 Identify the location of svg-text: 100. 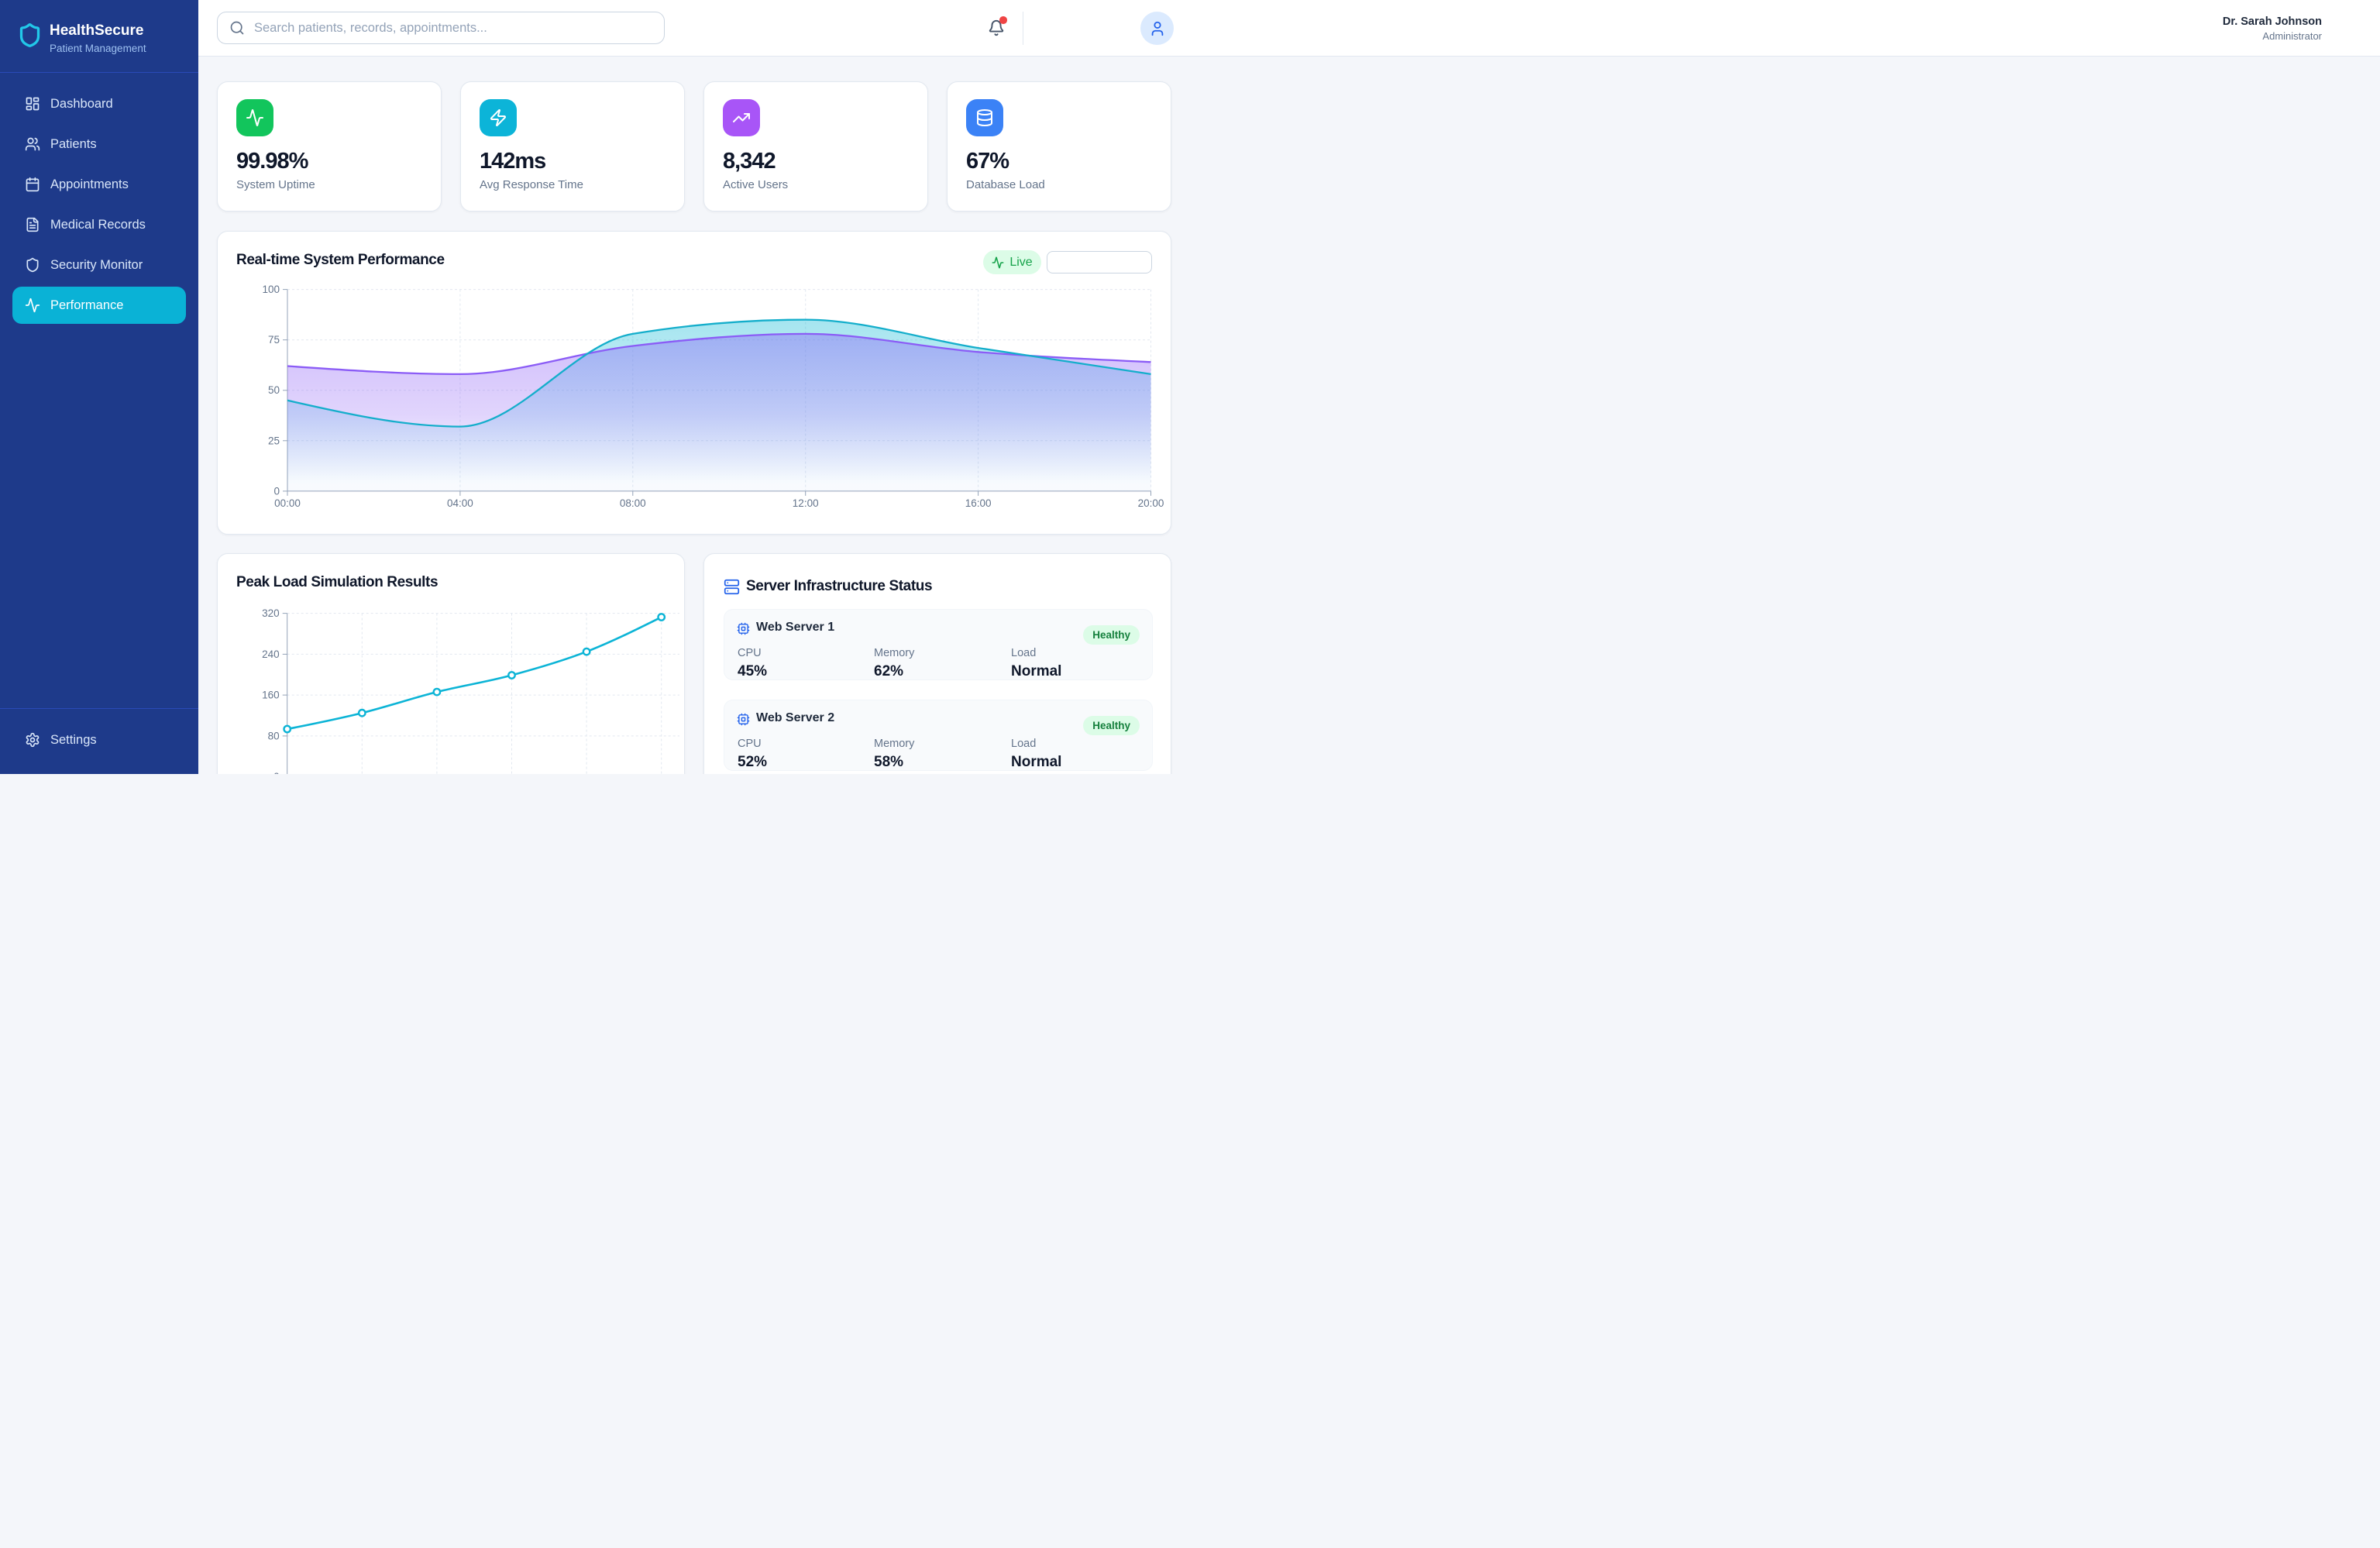
(271, 289).